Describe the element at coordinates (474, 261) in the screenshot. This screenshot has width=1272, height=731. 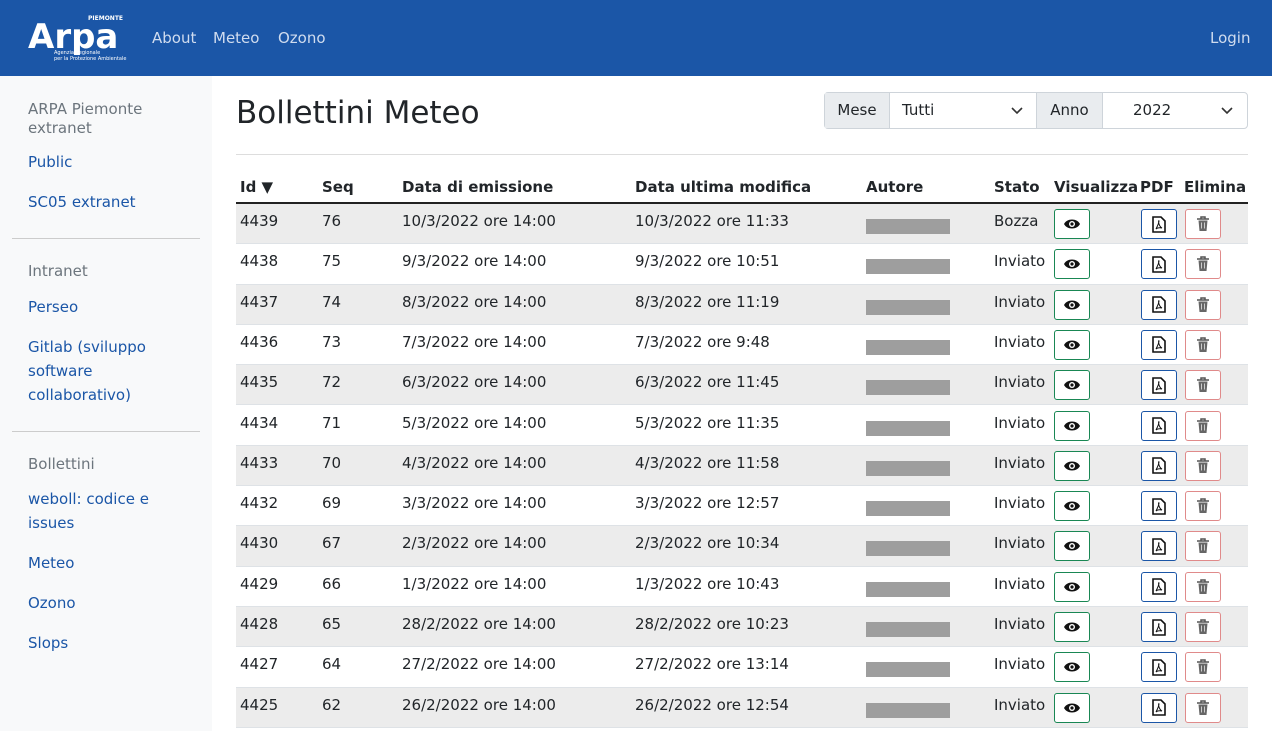
I see `cell: 9/3/2022 ore 14:00` at that location.